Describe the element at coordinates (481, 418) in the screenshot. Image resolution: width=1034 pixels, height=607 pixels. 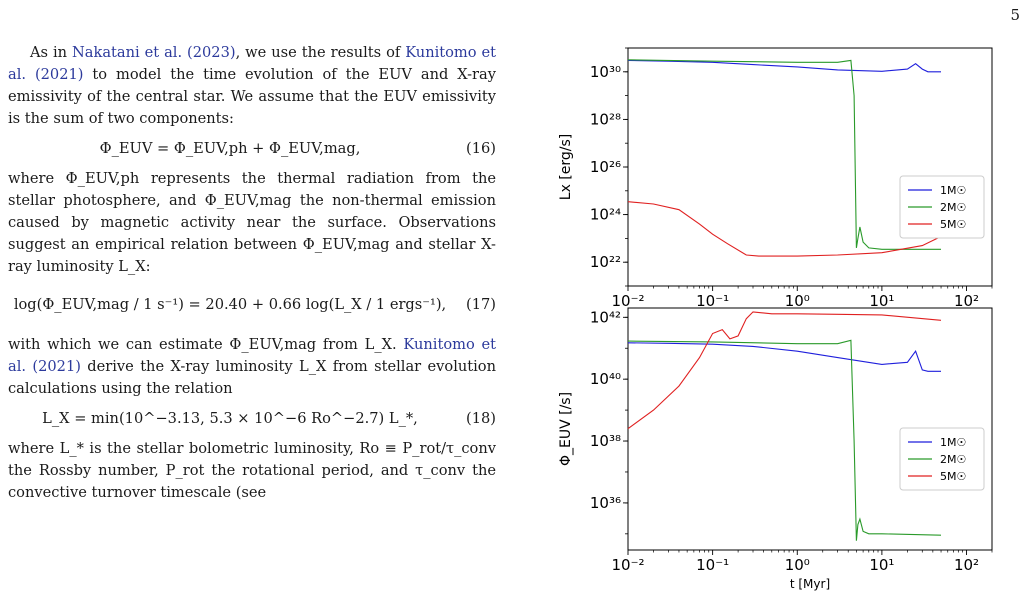
I see `equation-number: (18)` at that location.